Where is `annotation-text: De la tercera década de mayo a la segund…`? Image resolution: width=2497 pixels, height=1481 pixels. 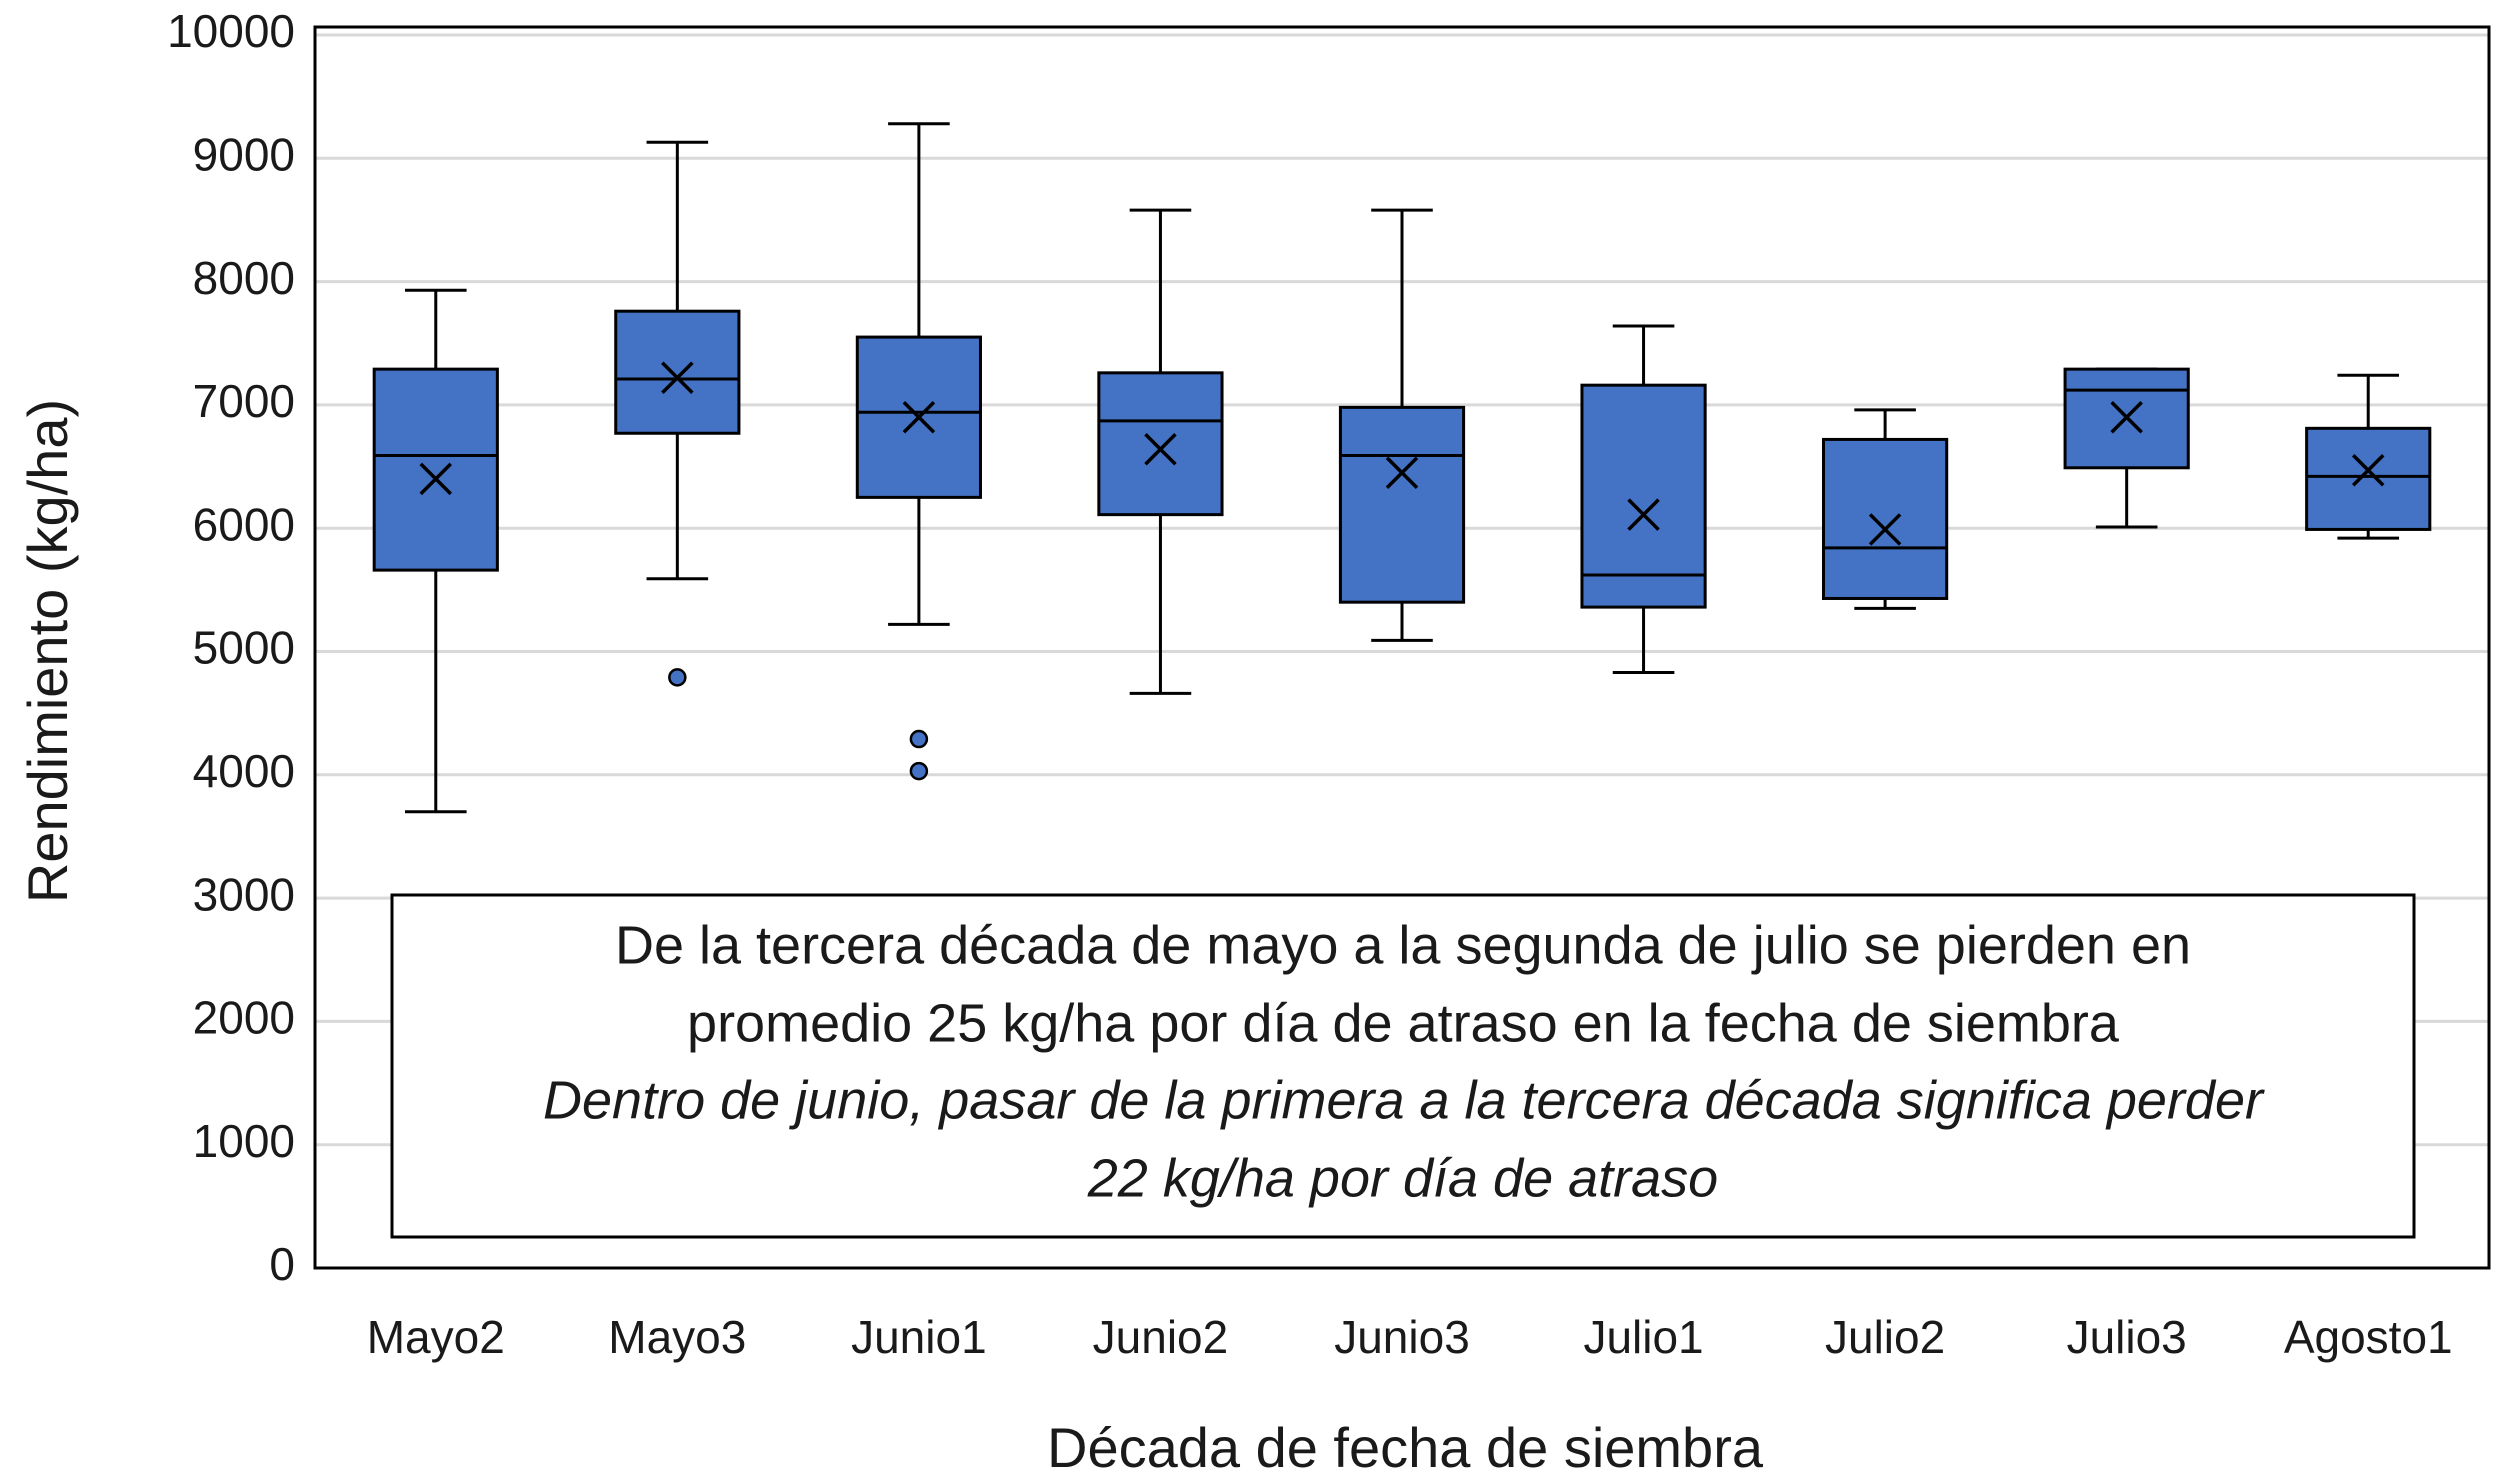 annotation-text: De la tercera década de mayo a la segund… is located at coordinates (1403, 945).